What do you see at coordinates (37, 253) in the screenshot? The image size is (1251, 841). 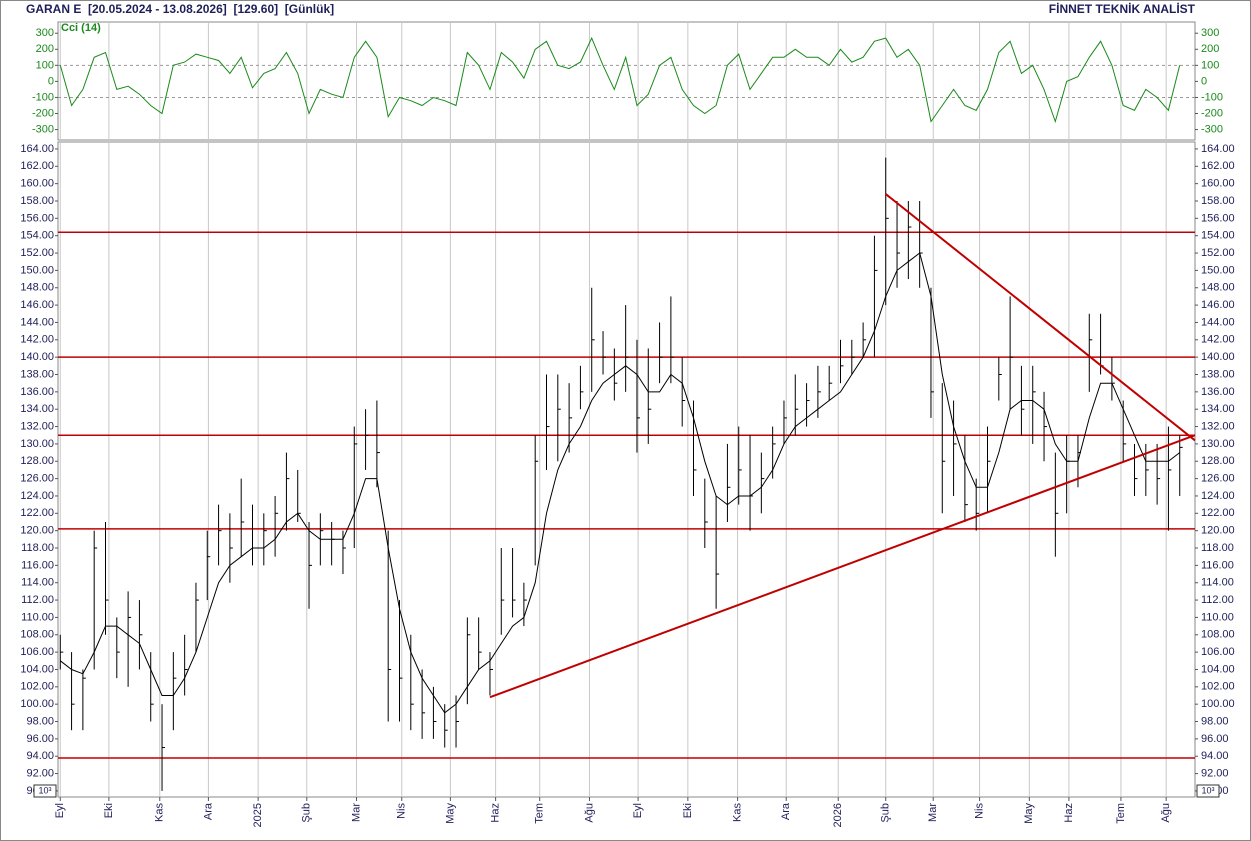 I see `y-tick-label: 152.00` at bounding box center [37, 253].